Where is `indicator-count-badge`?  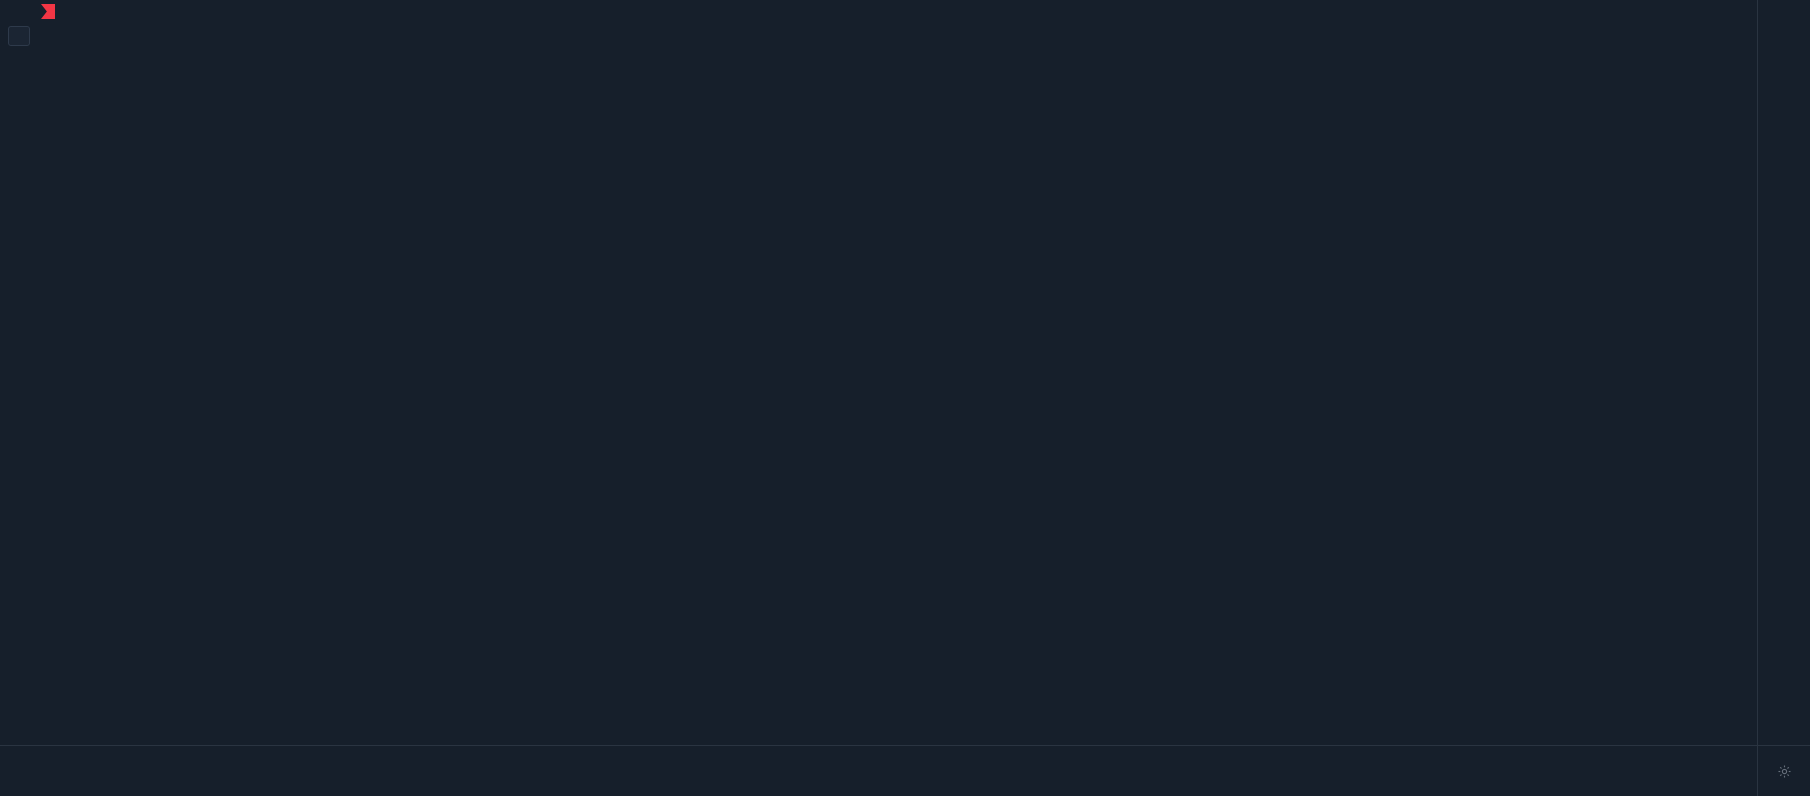
indicator-count-badge is located at coordinates (19, 36).